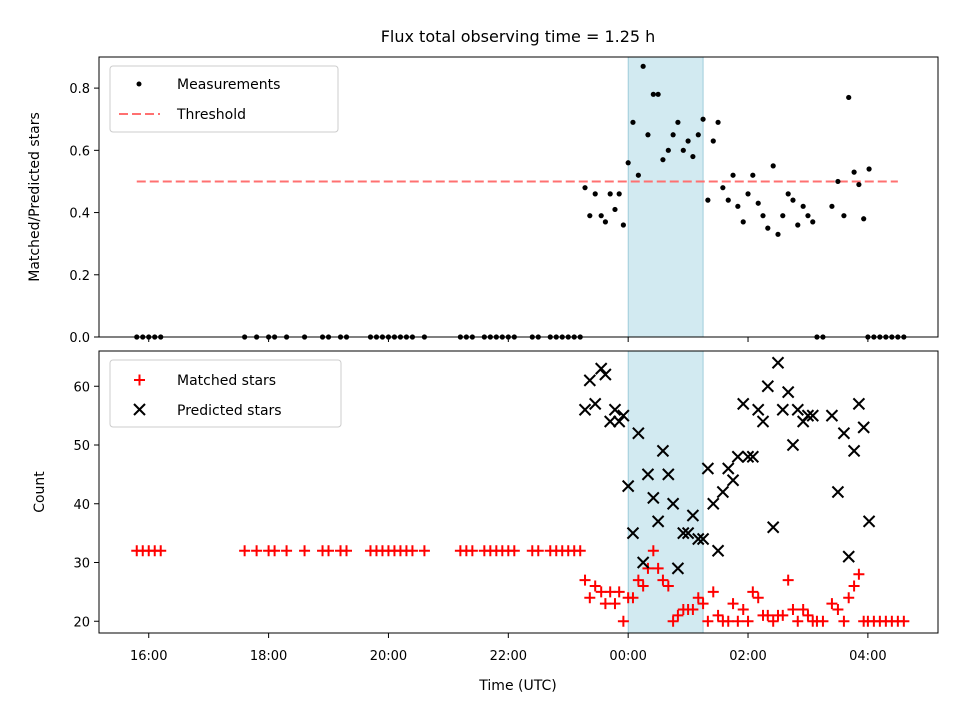 This screenshot has width=960, height=720. I want to click on observing-window-band-top, so click(665, 197).